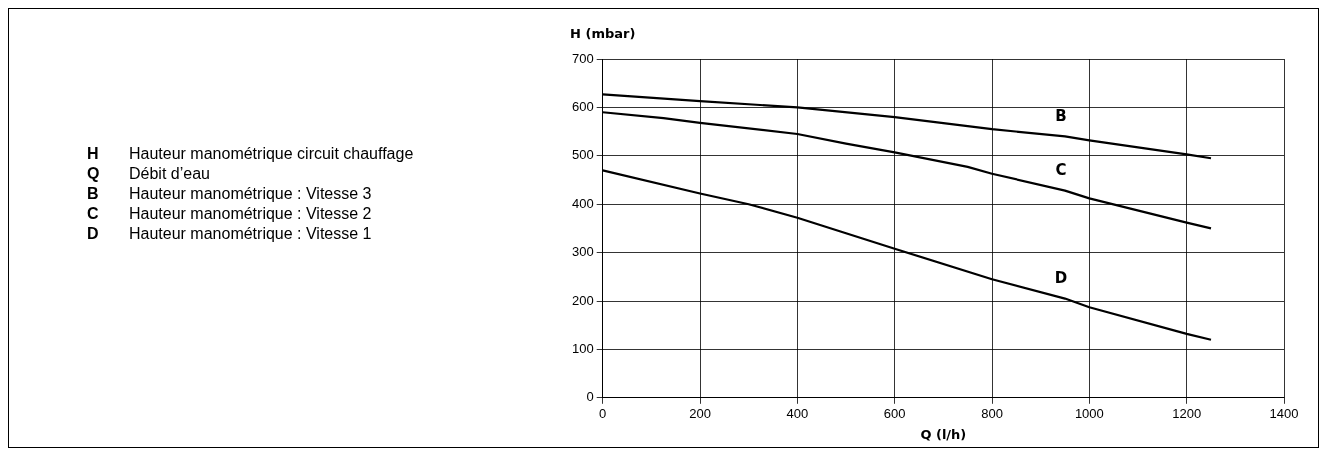  What do you see at coordinates (603, 33) in the screenshot?
I see `y-axis-title: H (mbar)` at bounding box center [603, 33].